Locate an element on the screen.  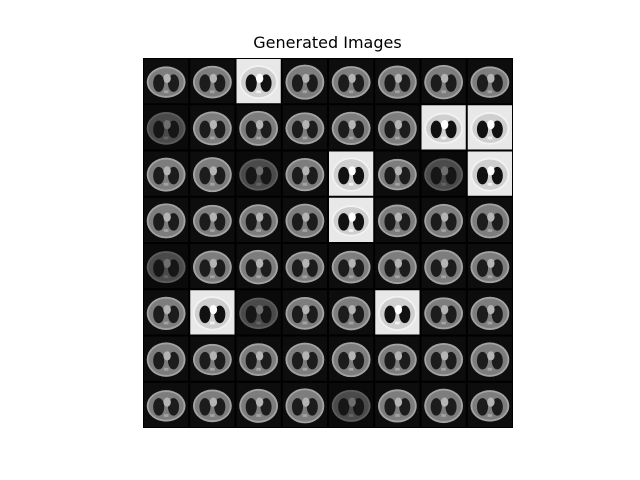
figure-title: Generated Images is located at coordinates (327, 42).